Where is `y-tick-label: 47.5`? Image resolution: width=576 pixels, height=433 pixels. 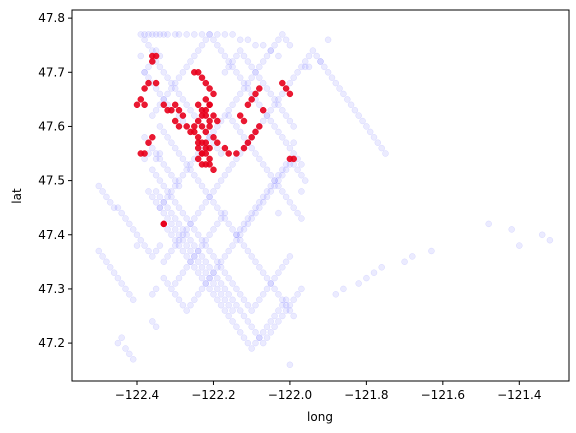
y-tick-label: 47.5 is located at coordinates (51, 181).